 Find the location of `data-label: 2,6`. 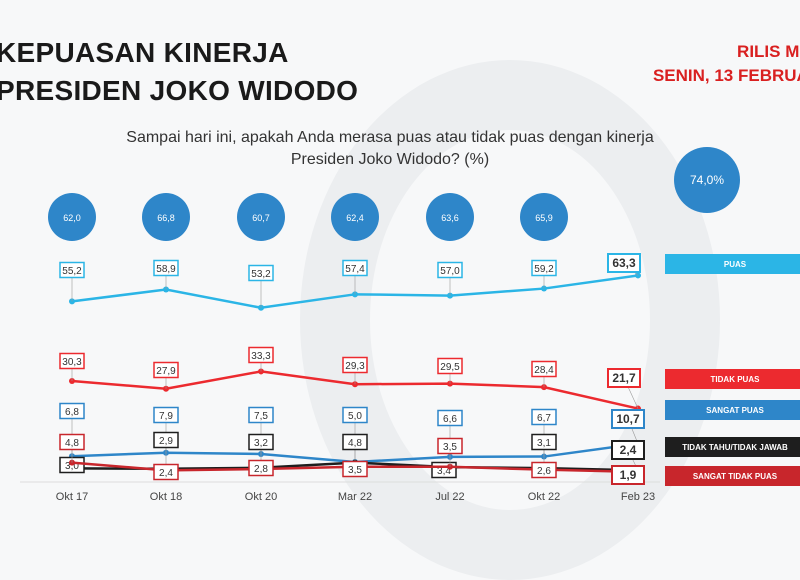

data-label: 2,6 is located at coordinates (544, 471).